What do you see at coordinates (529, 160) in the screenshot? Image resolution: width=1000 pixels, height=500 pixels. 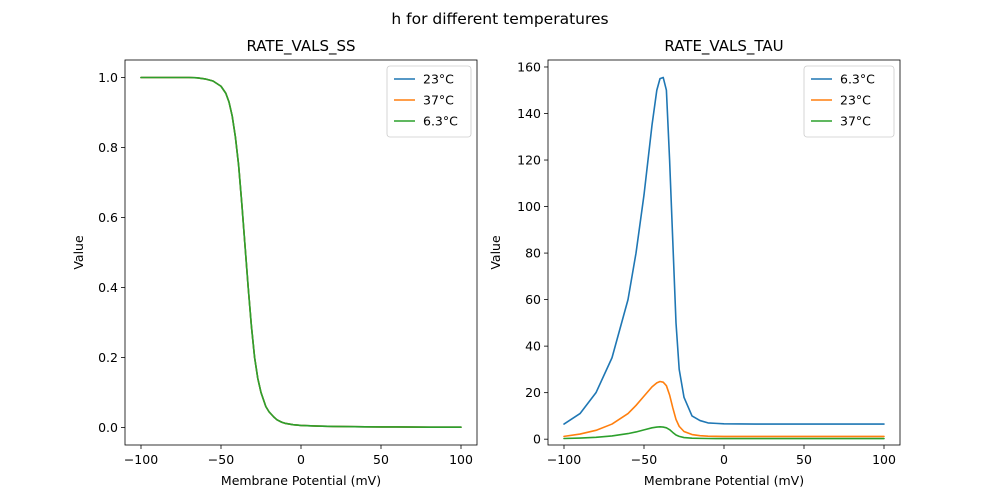 I see `y-tick-label: 120` at bounding box center [529, 160].